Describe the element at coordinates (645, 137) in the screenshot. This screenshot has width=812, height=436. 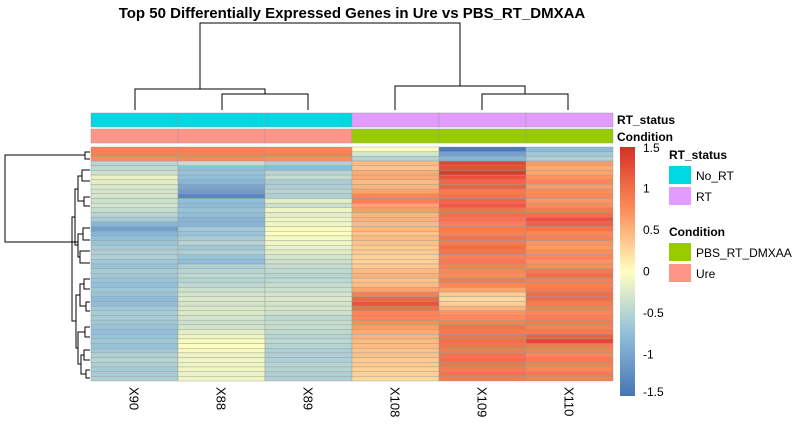
I see `annotation-label-condition: Condition` at that location.